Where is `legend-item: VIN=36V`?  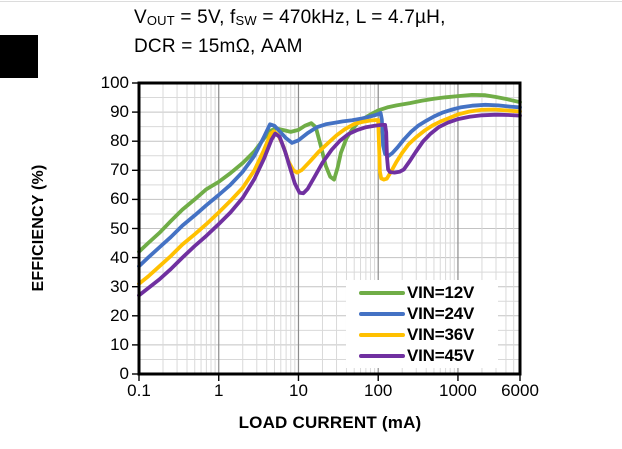
legend-item: VIN=36V is located at coordinates (428, 334).